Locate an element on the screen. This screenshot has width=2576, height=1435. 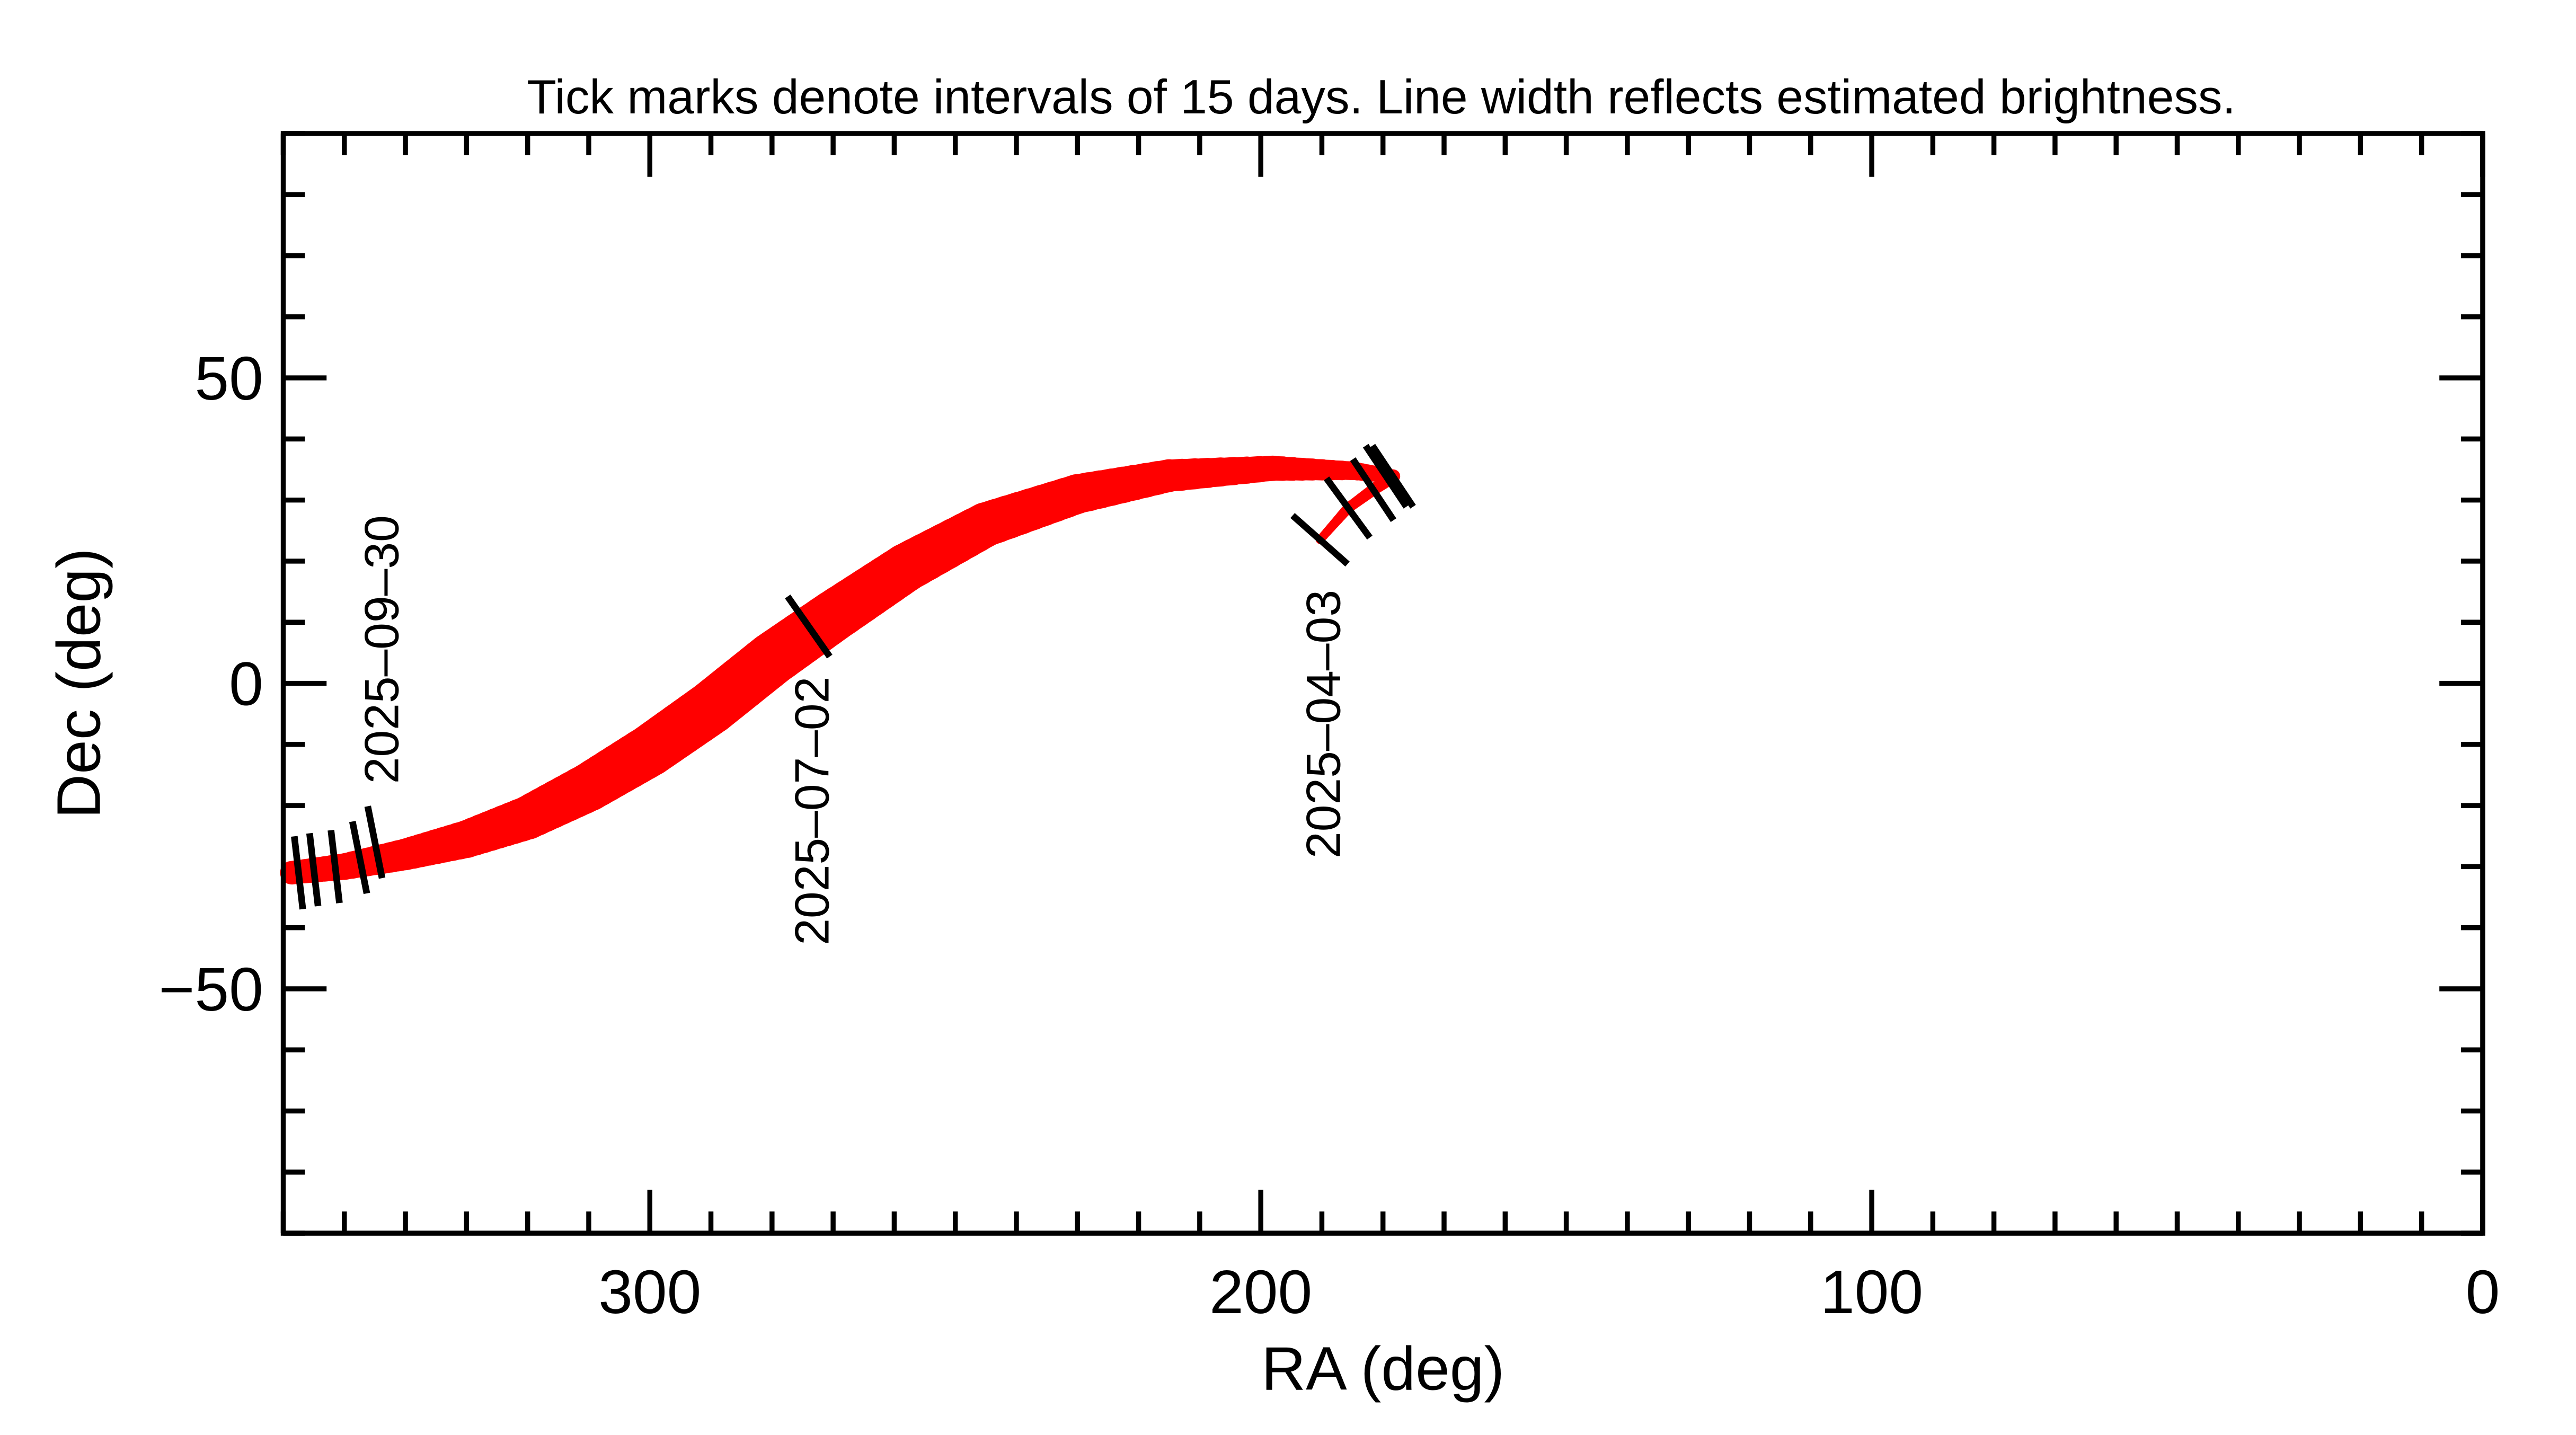
x-tick-label: 300 is located at coordinates (649, 1291).